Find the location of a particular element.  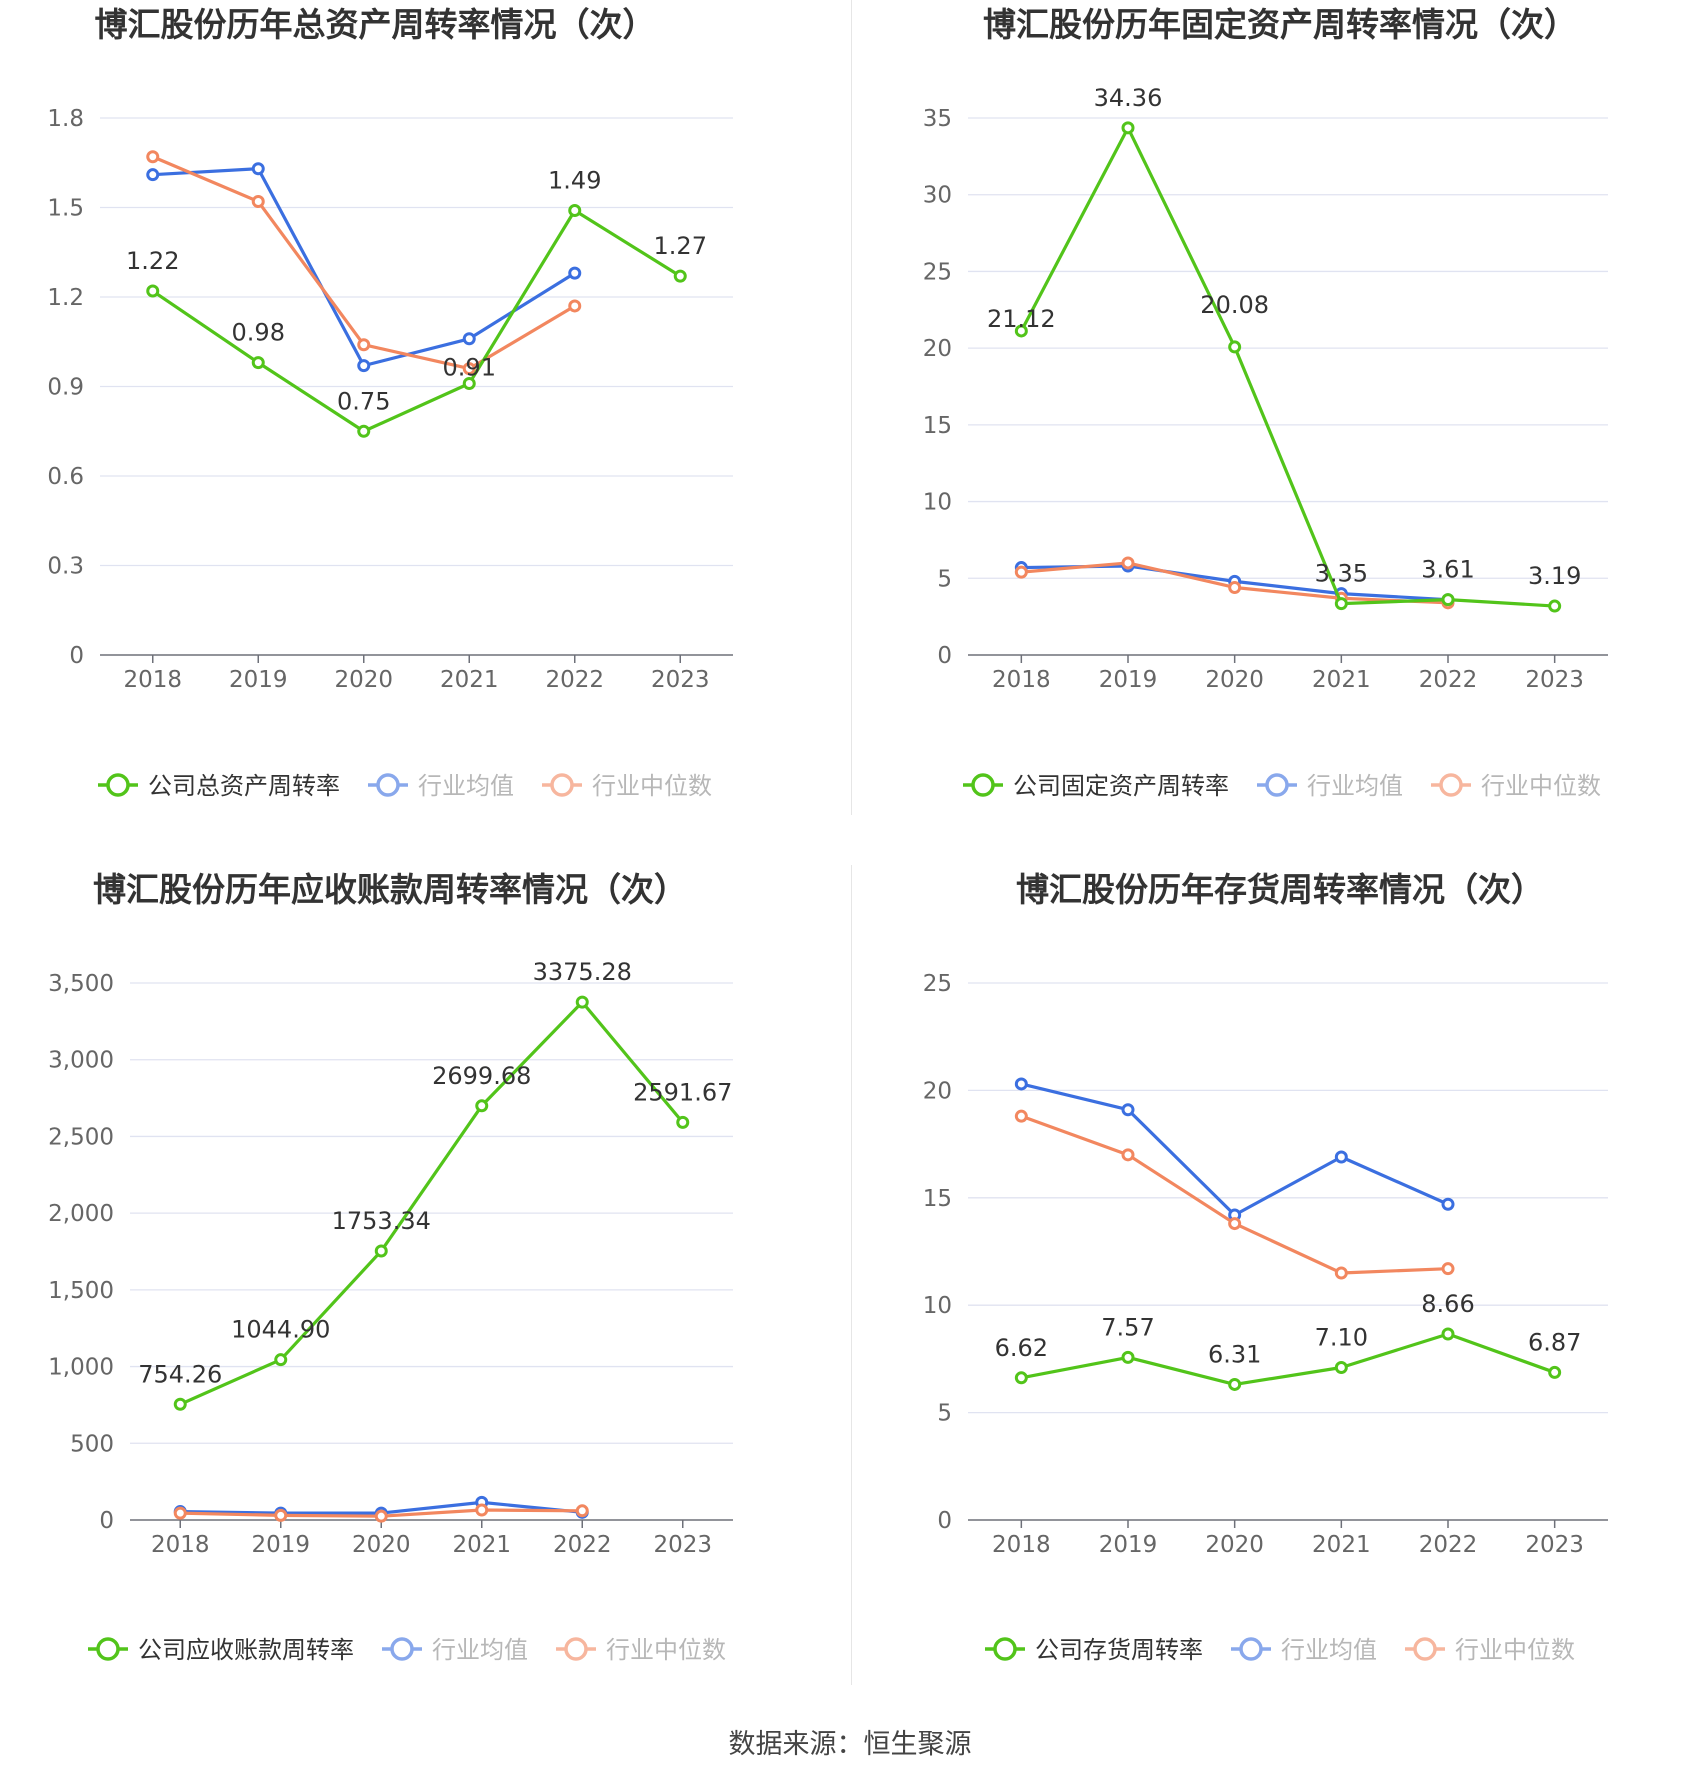

y-tick-label: 35 is located at coordinates (937, 119).